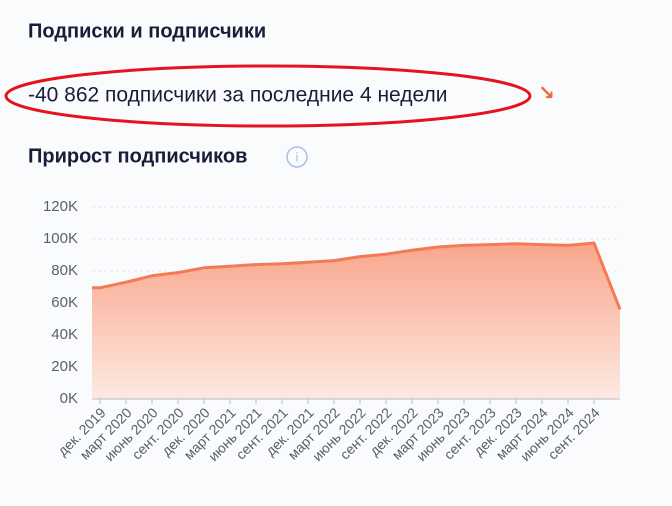 This screenshot has width=672, height=506. What do you see at coordinates (147, 31) in the screenshot?
I see `card-title: Подписки и подписчики` at bounding box center [147, 31].